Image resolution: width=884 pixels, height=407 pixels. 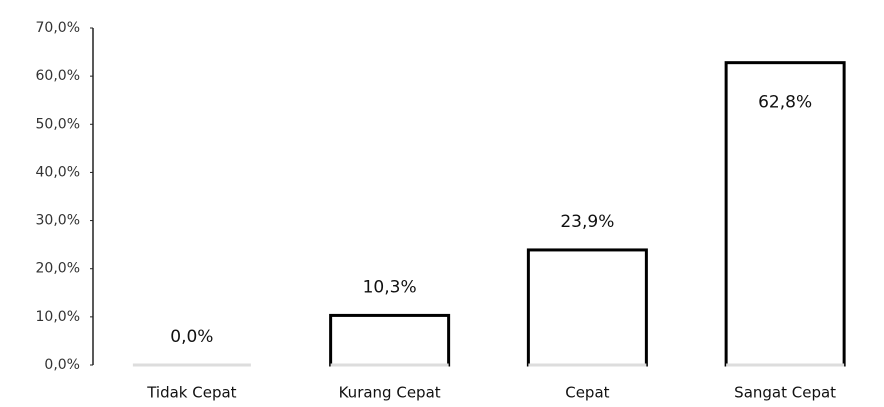 What do you see at coordinates (58, 317) in the screenshot?
I see `y-tick-label: 10,0%` at bounding box center [58, 317].